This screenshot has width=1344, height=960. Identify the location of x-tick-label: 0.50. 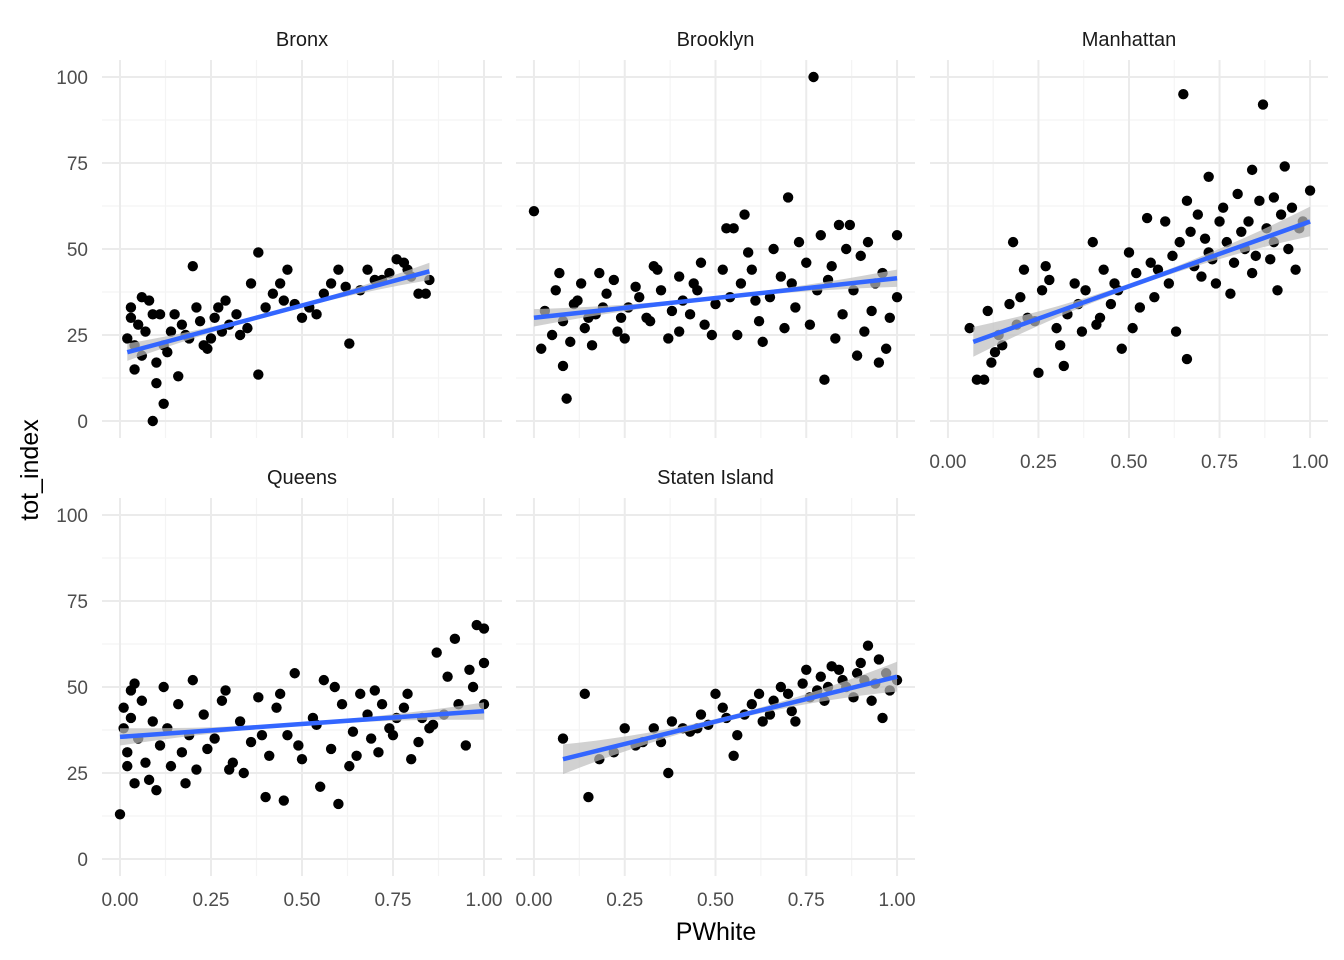
(1129, 462).